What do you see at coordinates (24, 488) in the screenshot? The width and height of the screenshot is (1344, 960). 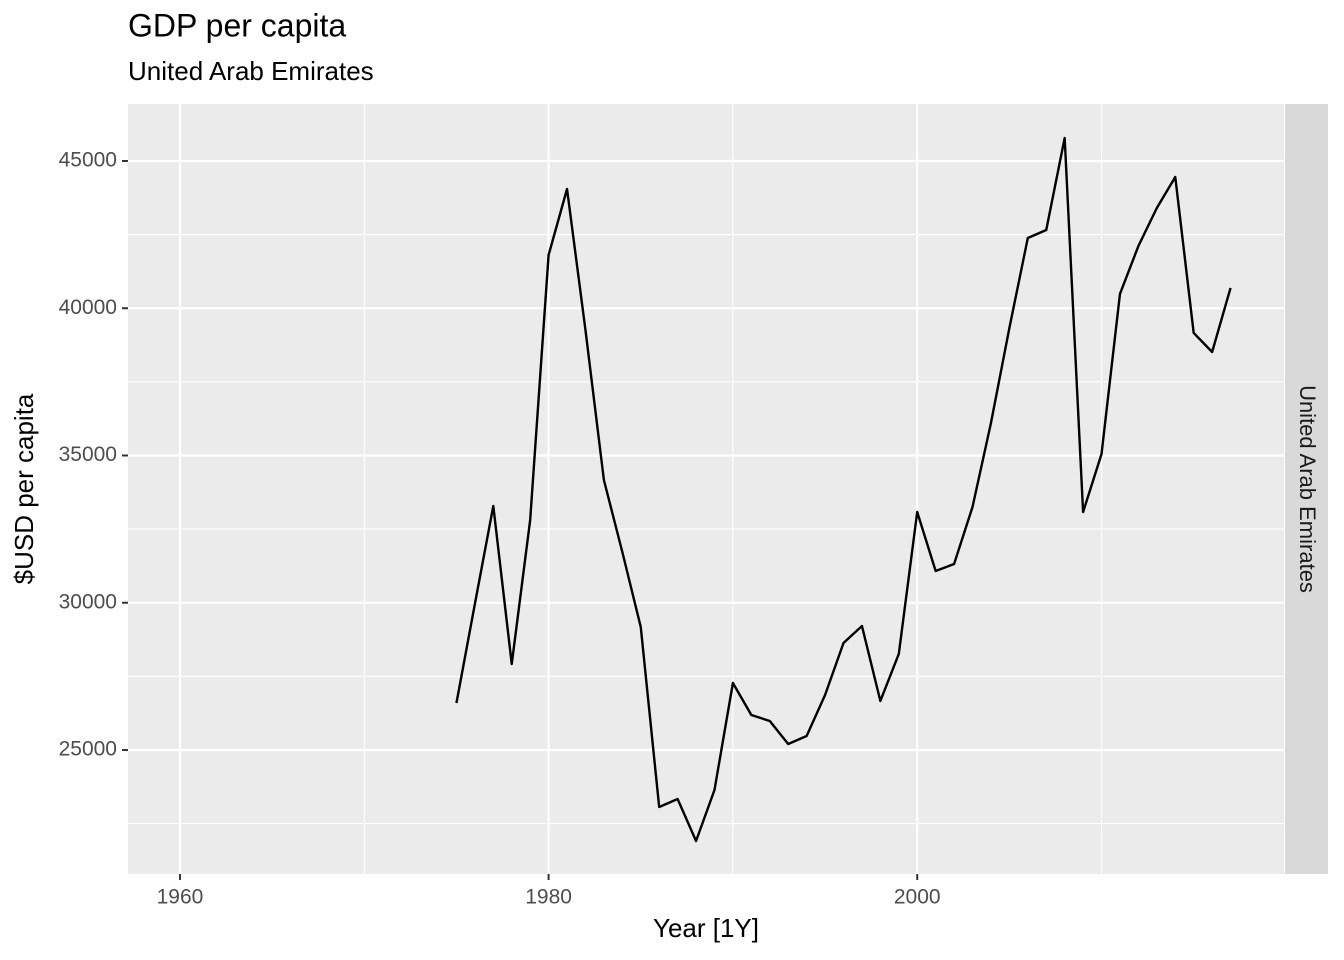 I see `y-axis-title: $USD per capita` at bounding box center [24, 488].